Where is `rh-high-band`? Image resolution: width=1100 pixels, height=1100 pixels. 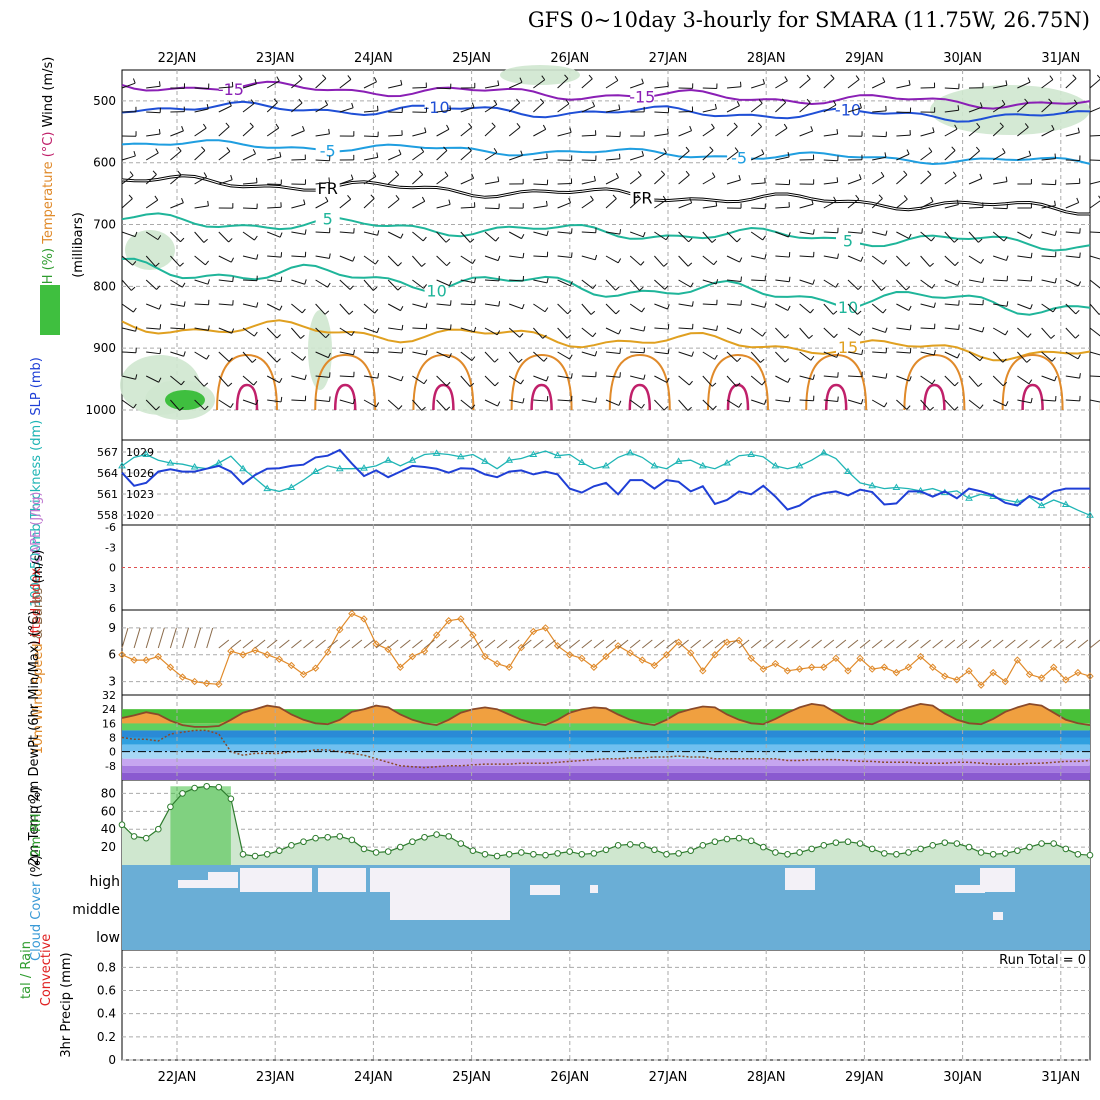 rh-high-band is located at coordinates (200, 825).